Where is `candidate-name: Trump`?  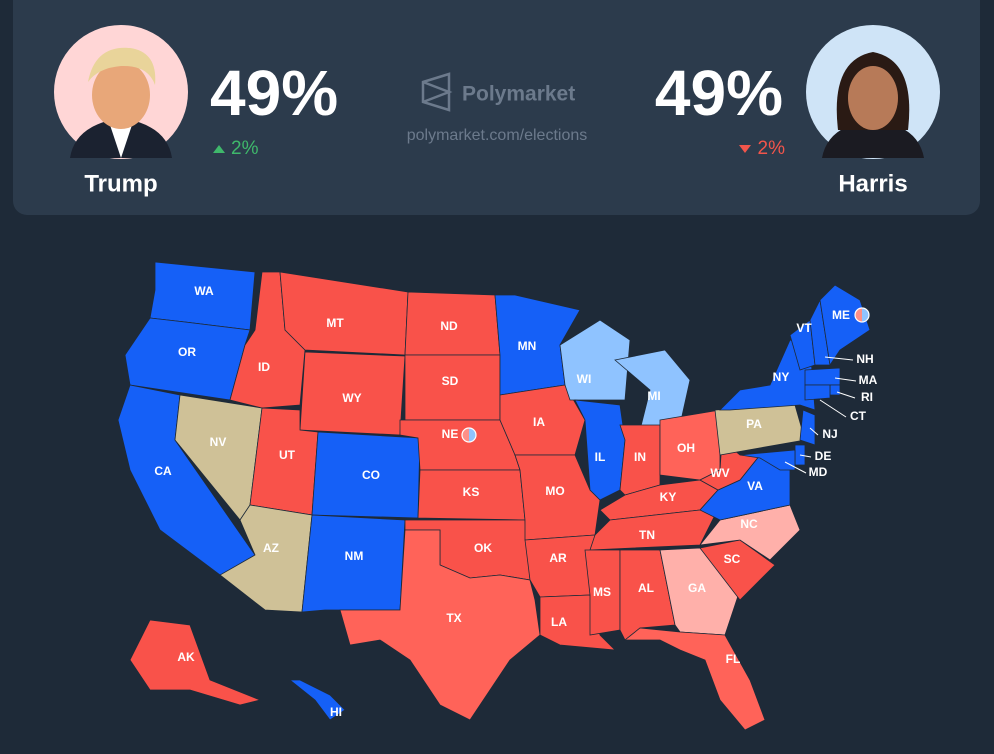 candidate-name: Trump is located at coordinates (120, 183).